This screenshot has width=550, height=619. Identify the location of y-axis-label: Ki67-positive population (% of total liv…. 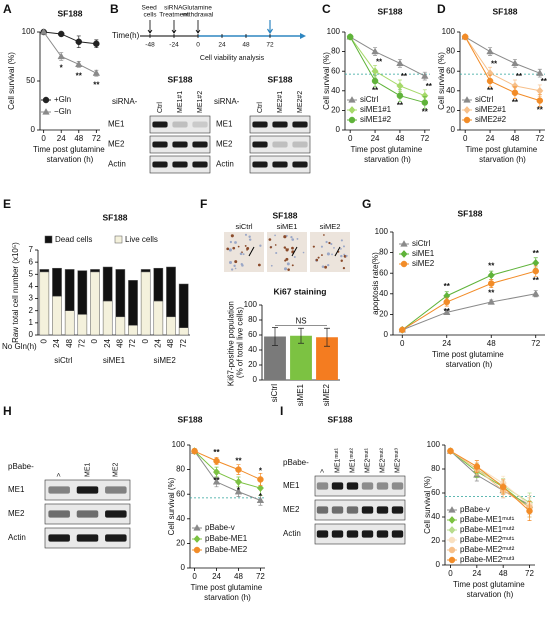
(236, 342).